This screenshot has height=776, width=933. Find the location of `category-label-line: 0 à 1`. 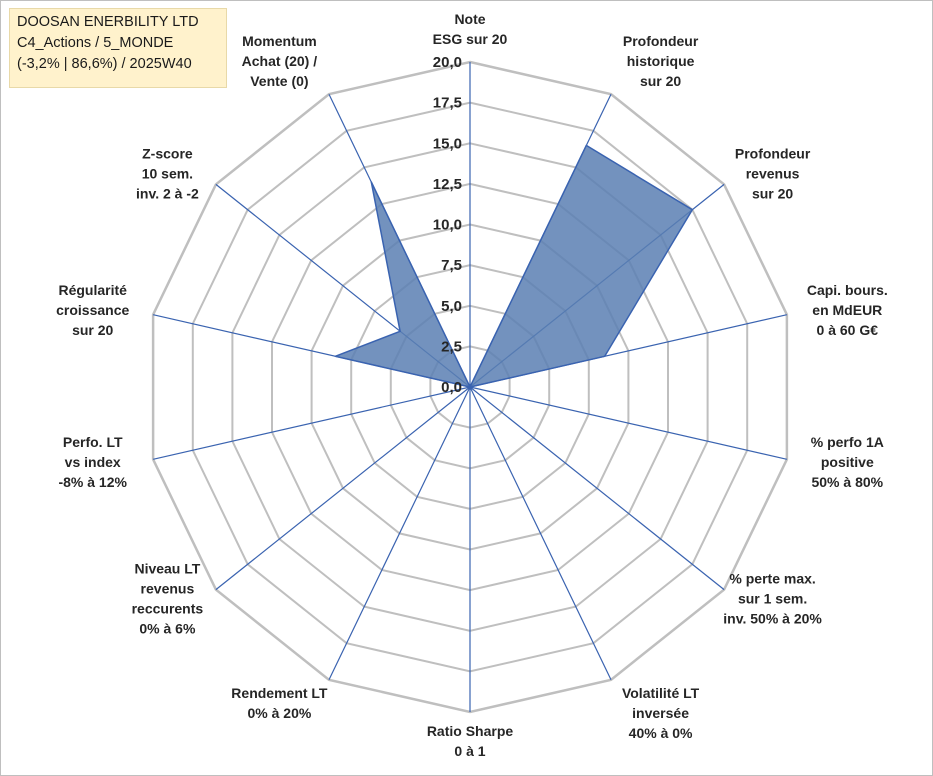

category-label-line: 0 à 1 is located at coordinates (469, 751).